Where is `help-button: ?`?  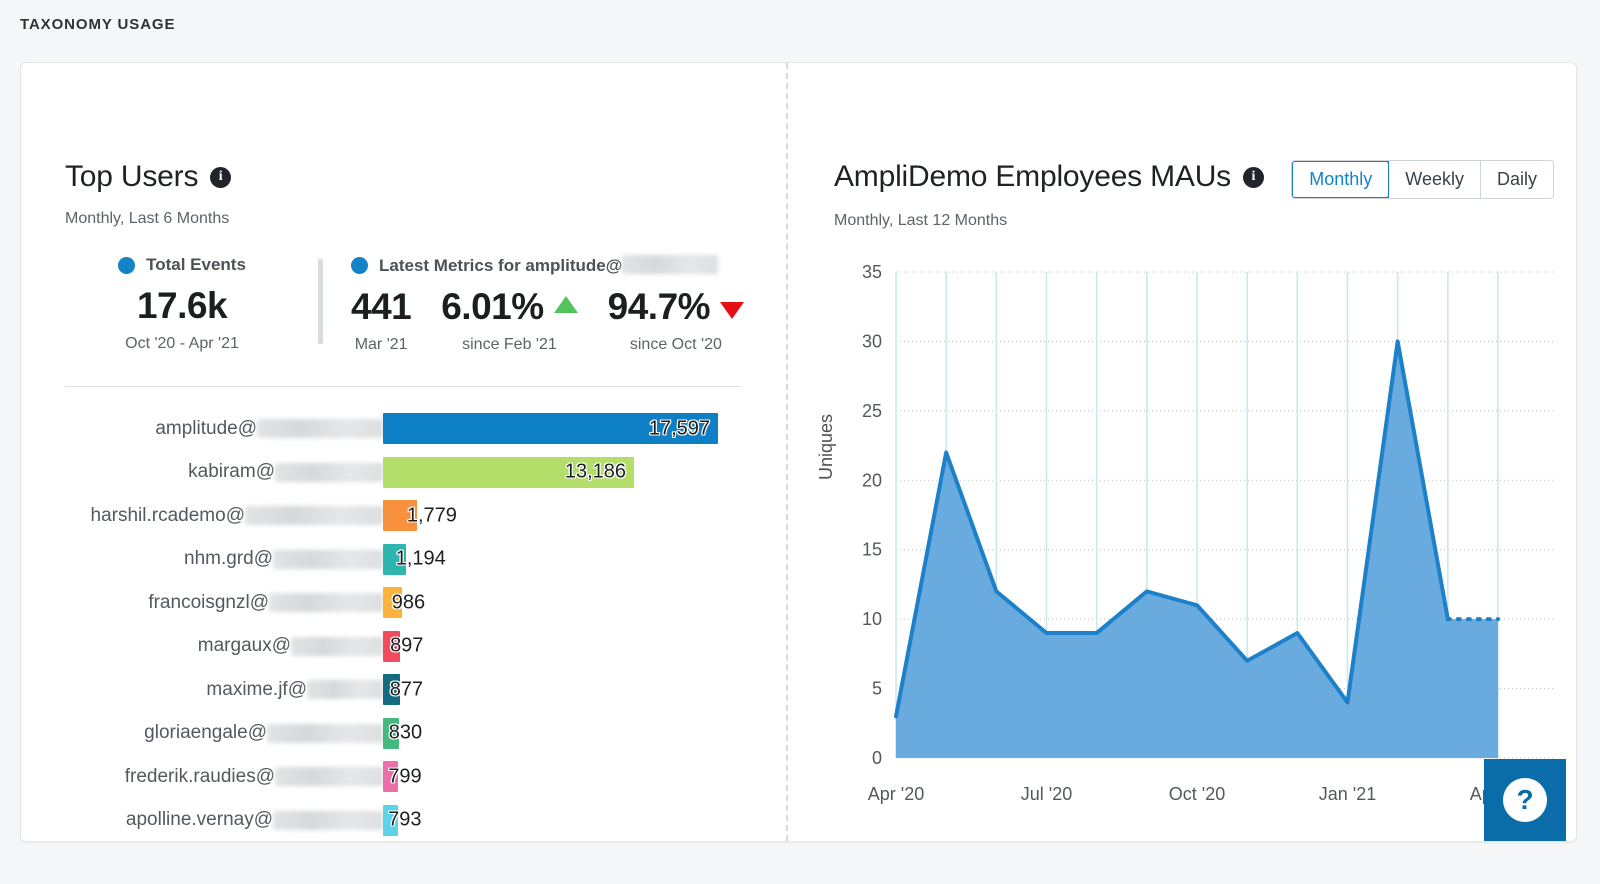
help-button: ? is located at coordinates (1525, 800).